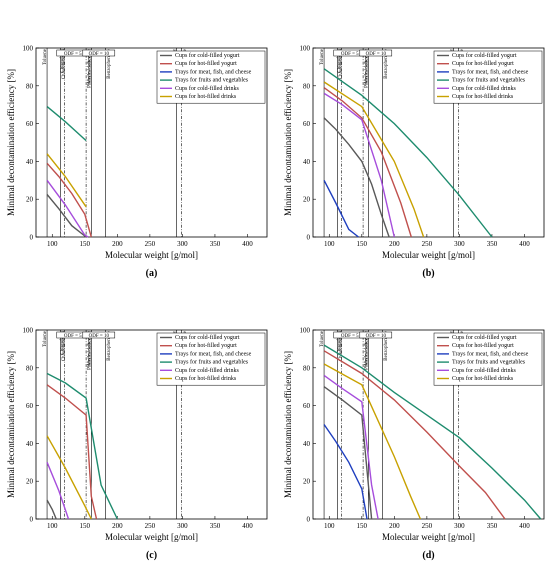 This screenshot has width=550, height=566. Describe the element at coordinates (524, 244) in the screenshot. I see `x-tick-label: 400` at that location.